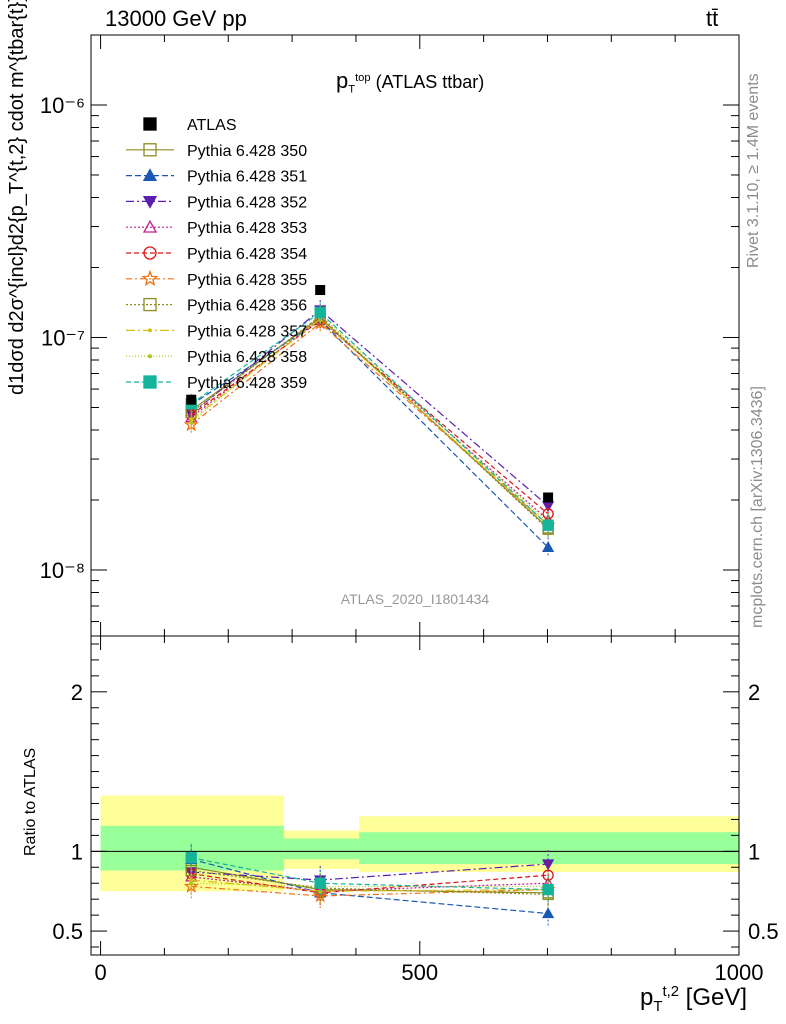  Describe the element at coordinates (247, 383) in the screenshot. I see `legend-label: Pythia 6.428 359` at that location.